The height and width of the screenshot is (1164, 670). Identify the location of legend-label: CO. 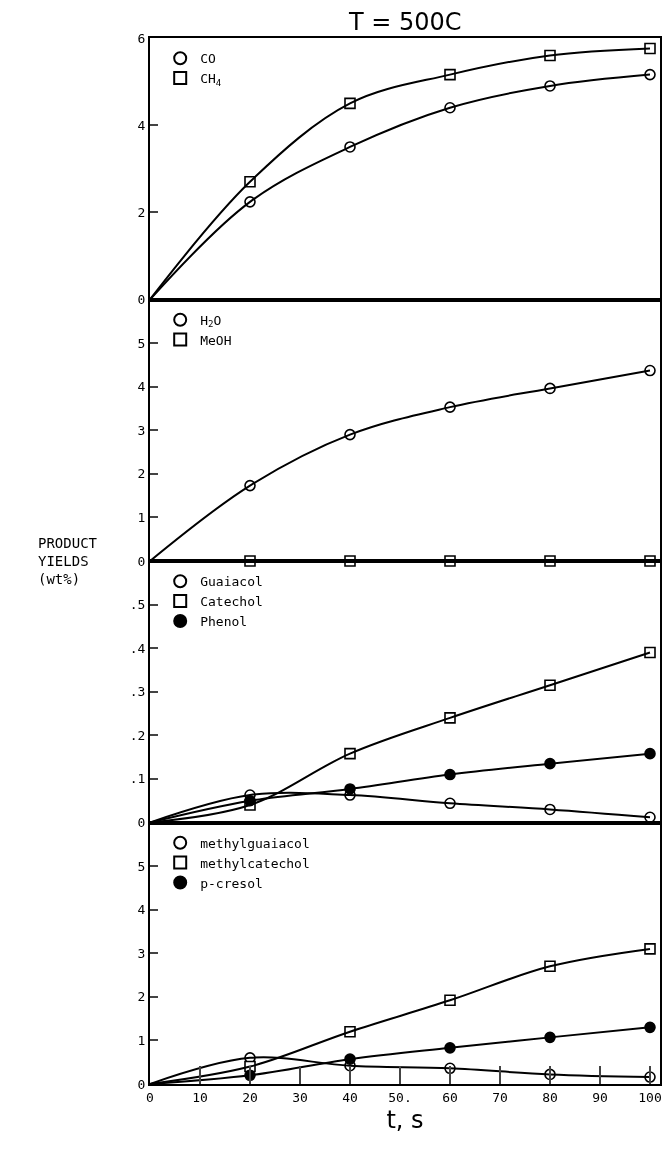
(208, 59).